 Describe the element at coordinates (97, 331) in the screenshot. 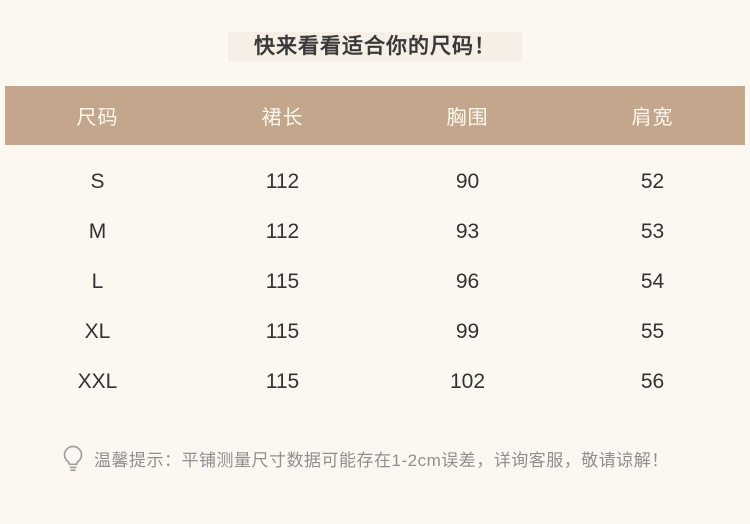

I see `cell-size: XL` at that location.